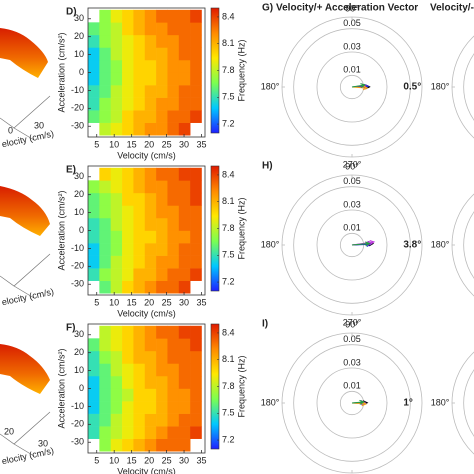 Image resolution: width=474 pixels, height=474 pixels. What do you see at coordinates (352, 324) in the screenshot?
I see `angular-tick-label: 90°` at bounding box center [352, 324].